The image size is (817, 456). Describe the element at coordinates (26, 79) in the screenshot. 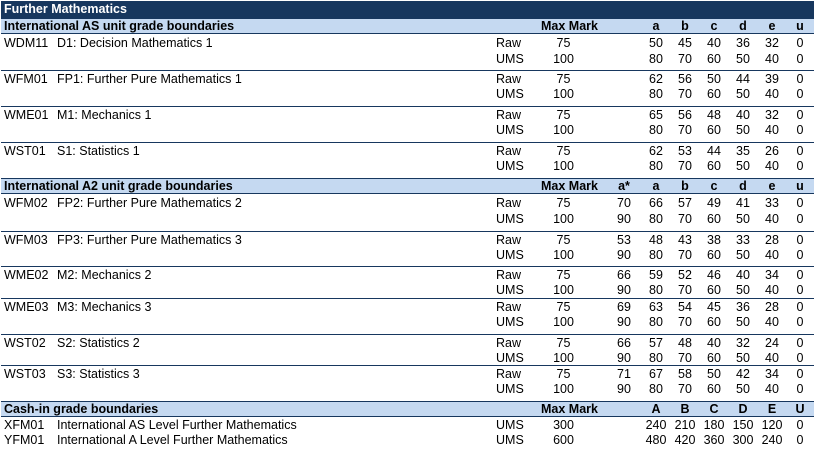

I see `unit-code: WFM01` at that location.